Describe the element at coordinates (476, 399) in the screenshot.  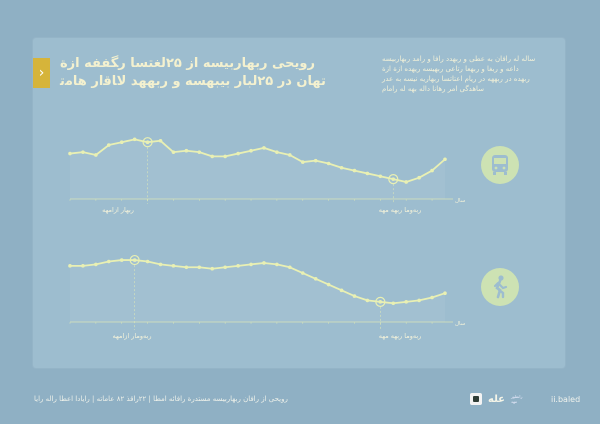
I see `brand-logo-icon` at that location.